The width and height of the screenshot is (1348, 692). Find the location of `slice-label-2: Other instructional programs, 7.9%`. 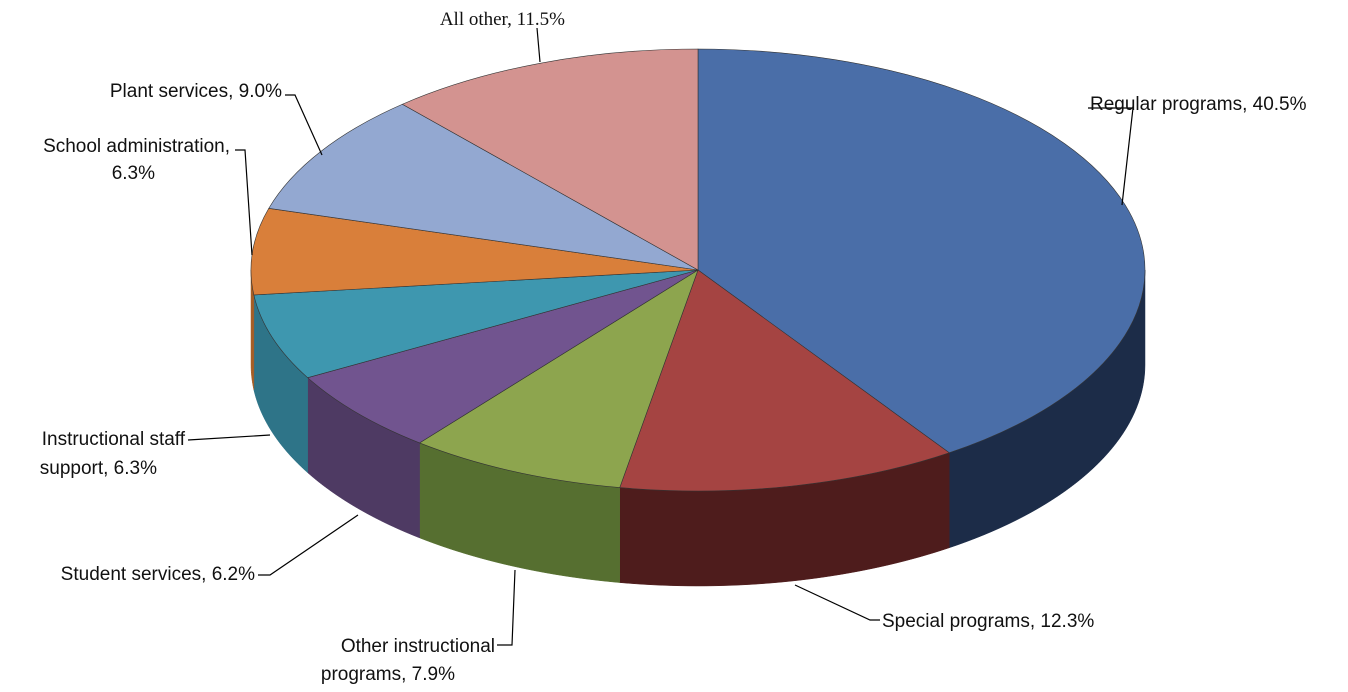

slice-label-2: Other instructional programs, 7.9% is located at coordinates (408, 660).